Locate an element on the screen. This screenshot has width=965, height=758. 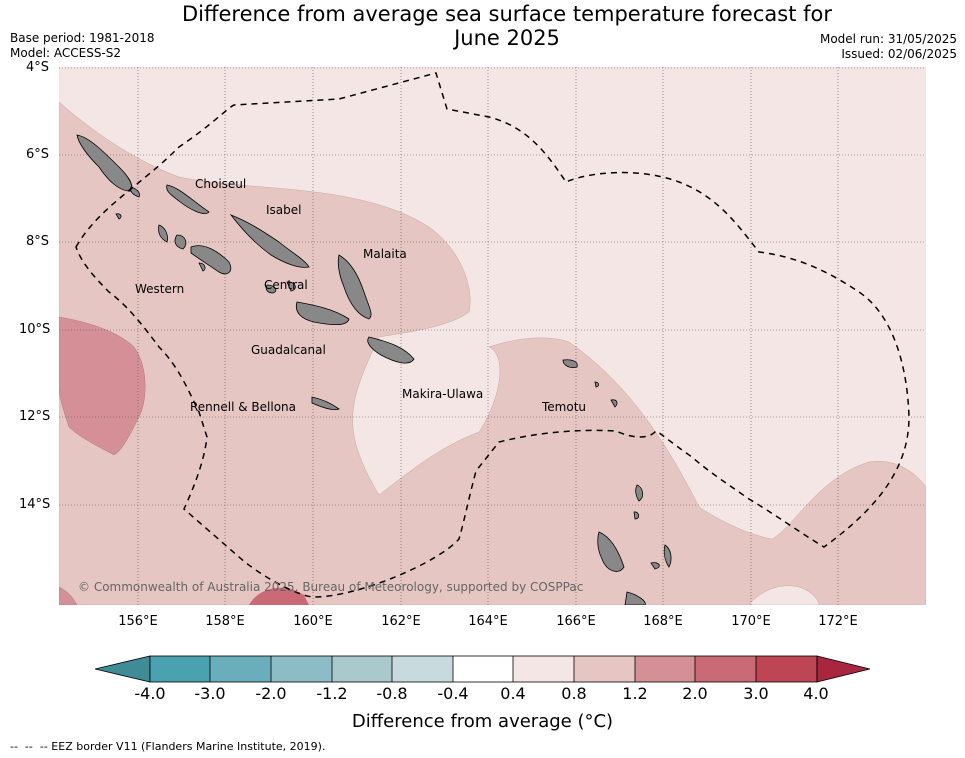
lon-tick-170e: 170°E is located at coordinates (751, 621).